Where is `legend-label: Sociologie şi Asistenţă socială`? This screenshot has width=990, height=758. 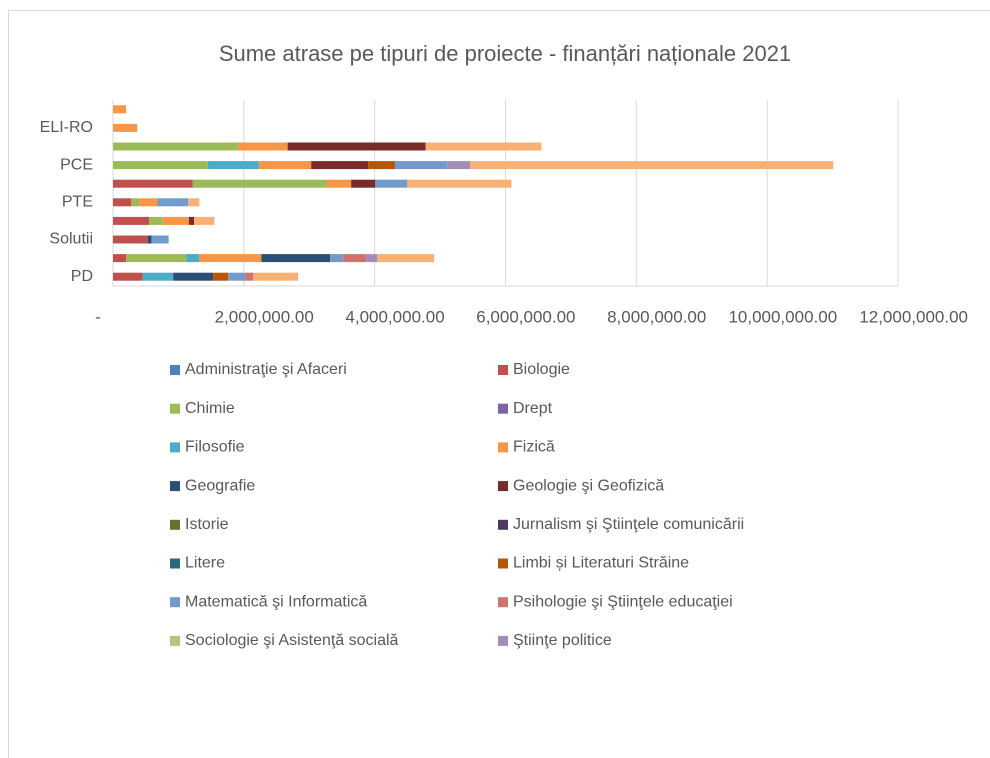 legend-label: Sociologie şi Asistenţă socială is located at coordinates (292, 640).